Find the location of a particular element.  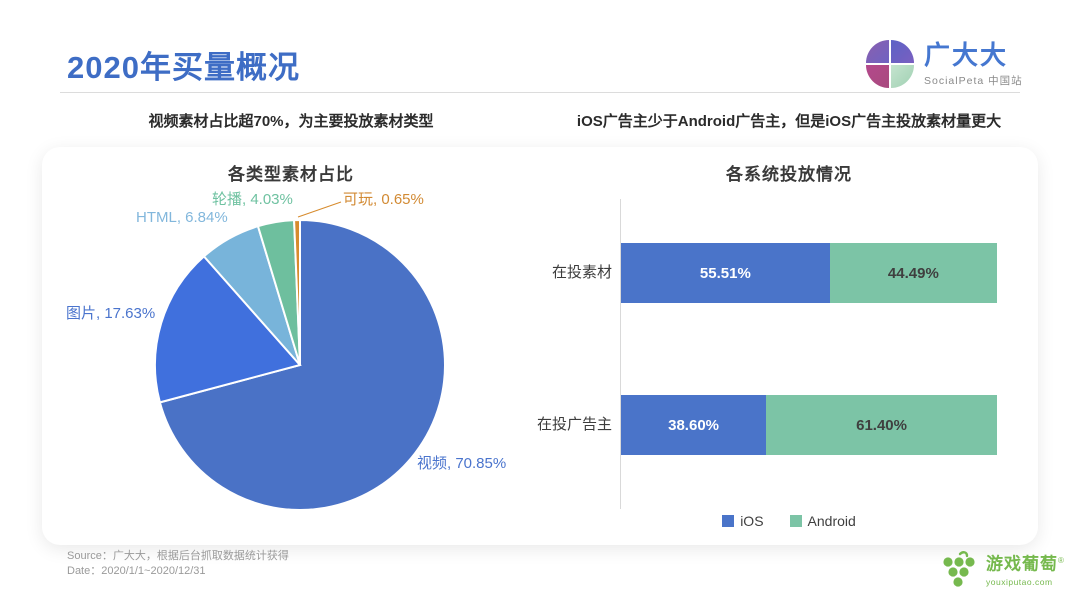

legend-swatch-android is located at coordinates (795, 521).